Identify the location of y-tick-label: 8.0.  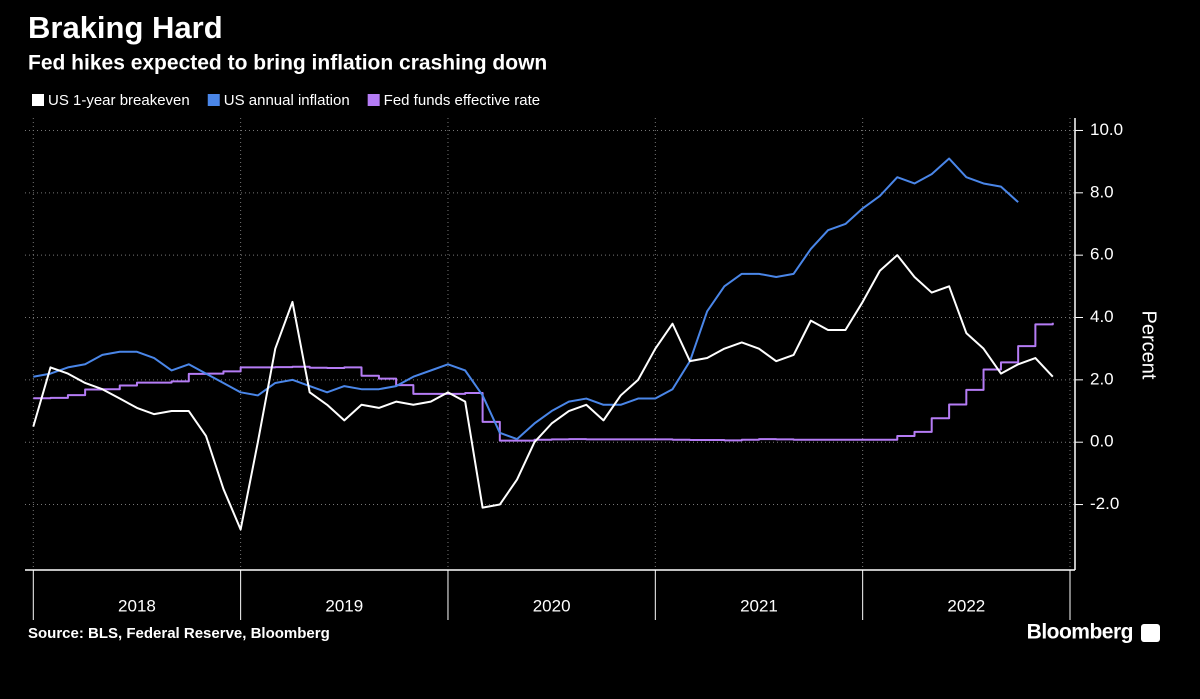
(1102, 191).